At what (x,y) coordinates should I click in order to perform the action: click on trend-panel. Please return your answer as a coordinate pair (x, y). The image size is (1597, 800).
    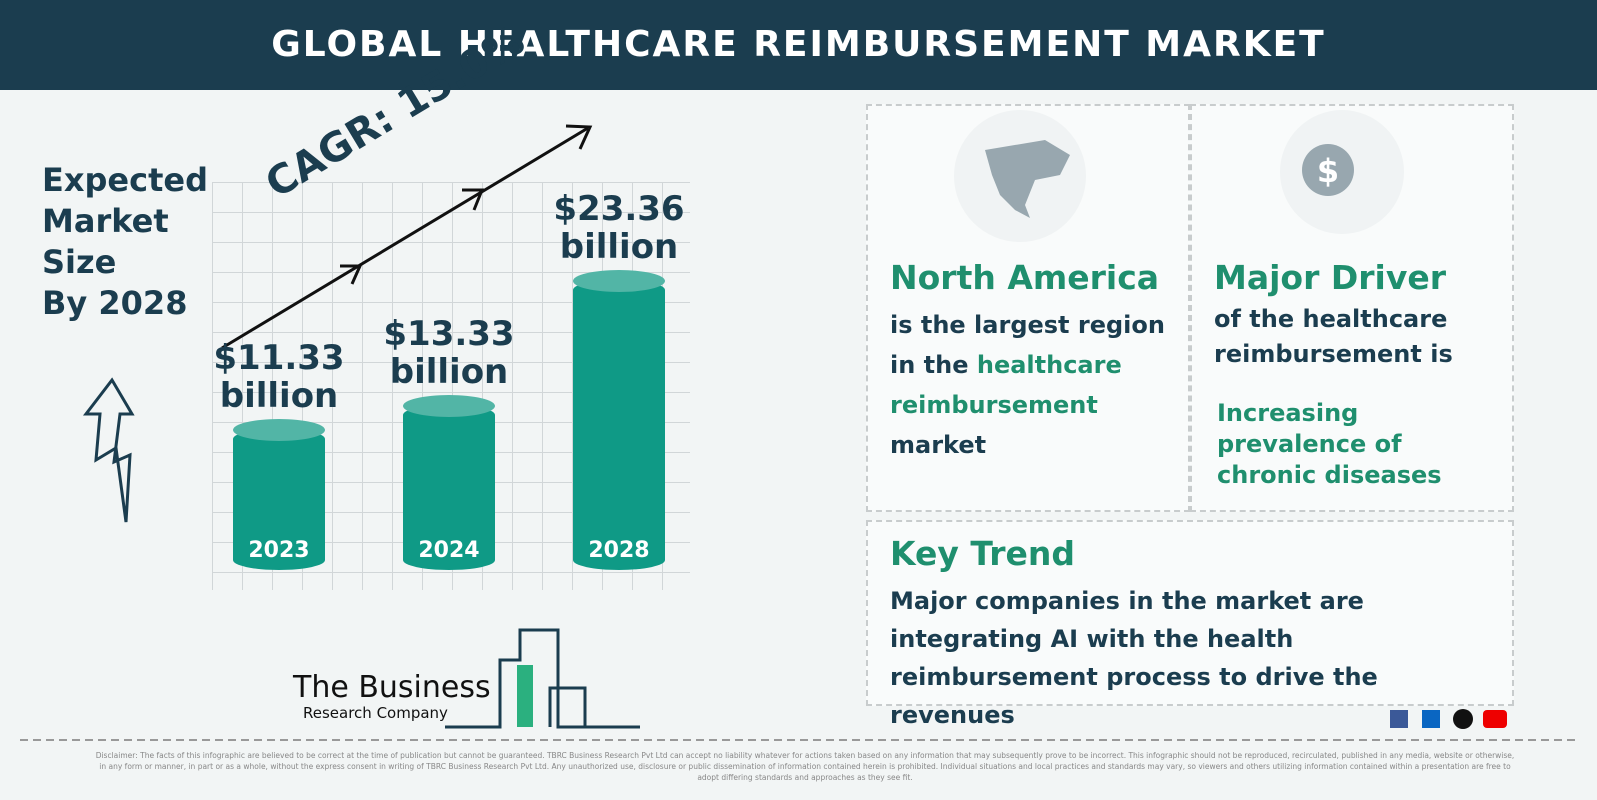
    Looking at the image, I should click on (1190, 613).